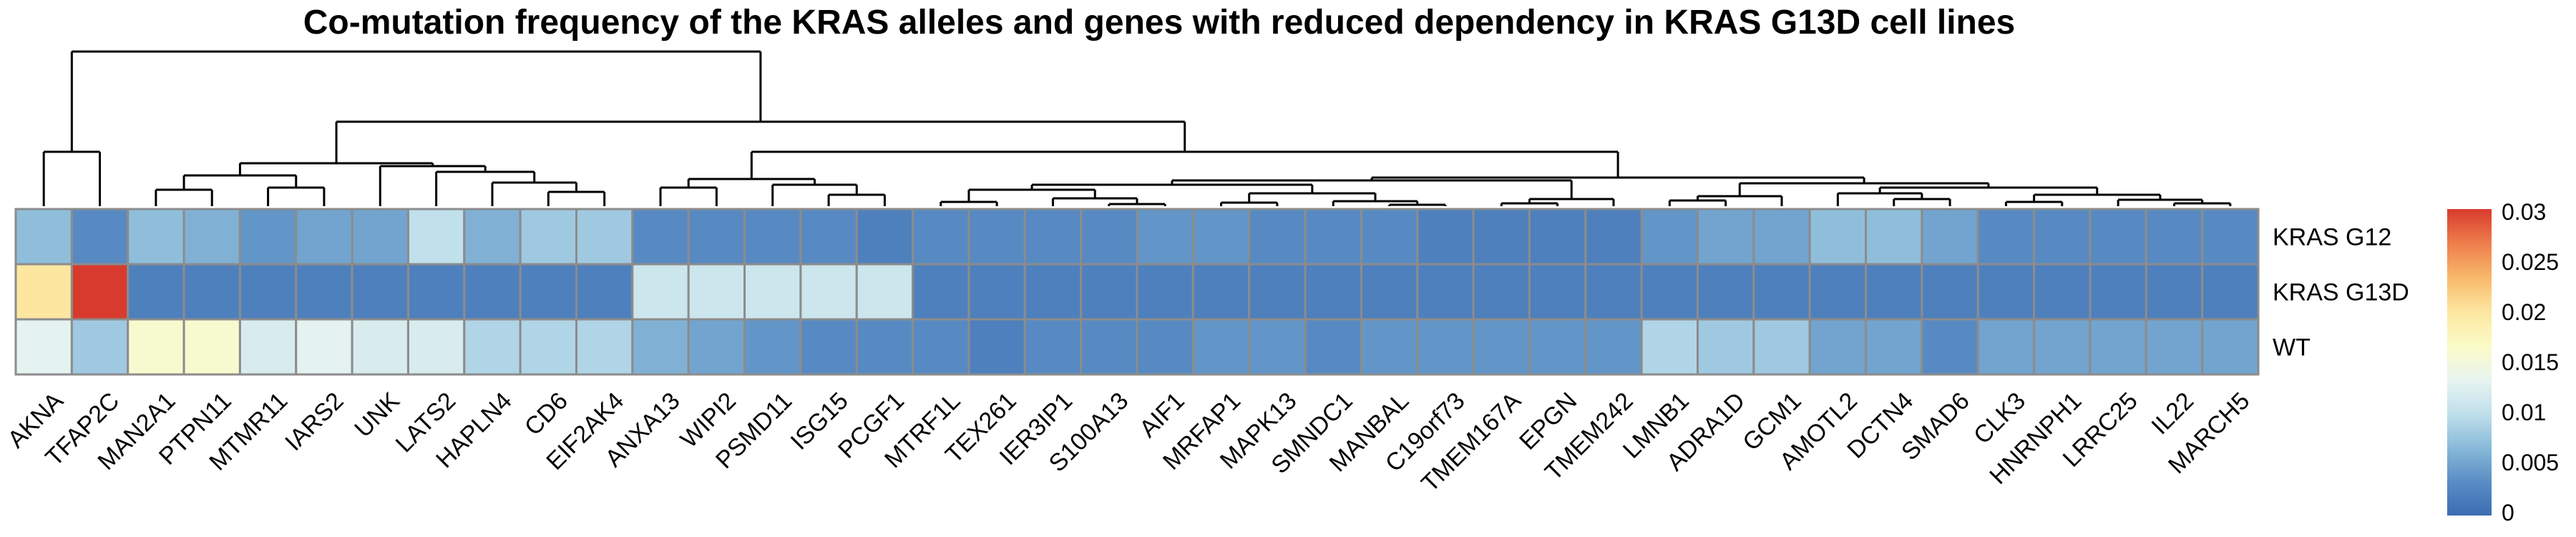 The height and width of the screenshot is (537, 2576). Describe the element at coordinates (100, 347) in the screenshot. I see `heatmap-cell-wt-tfap2c` at that location.